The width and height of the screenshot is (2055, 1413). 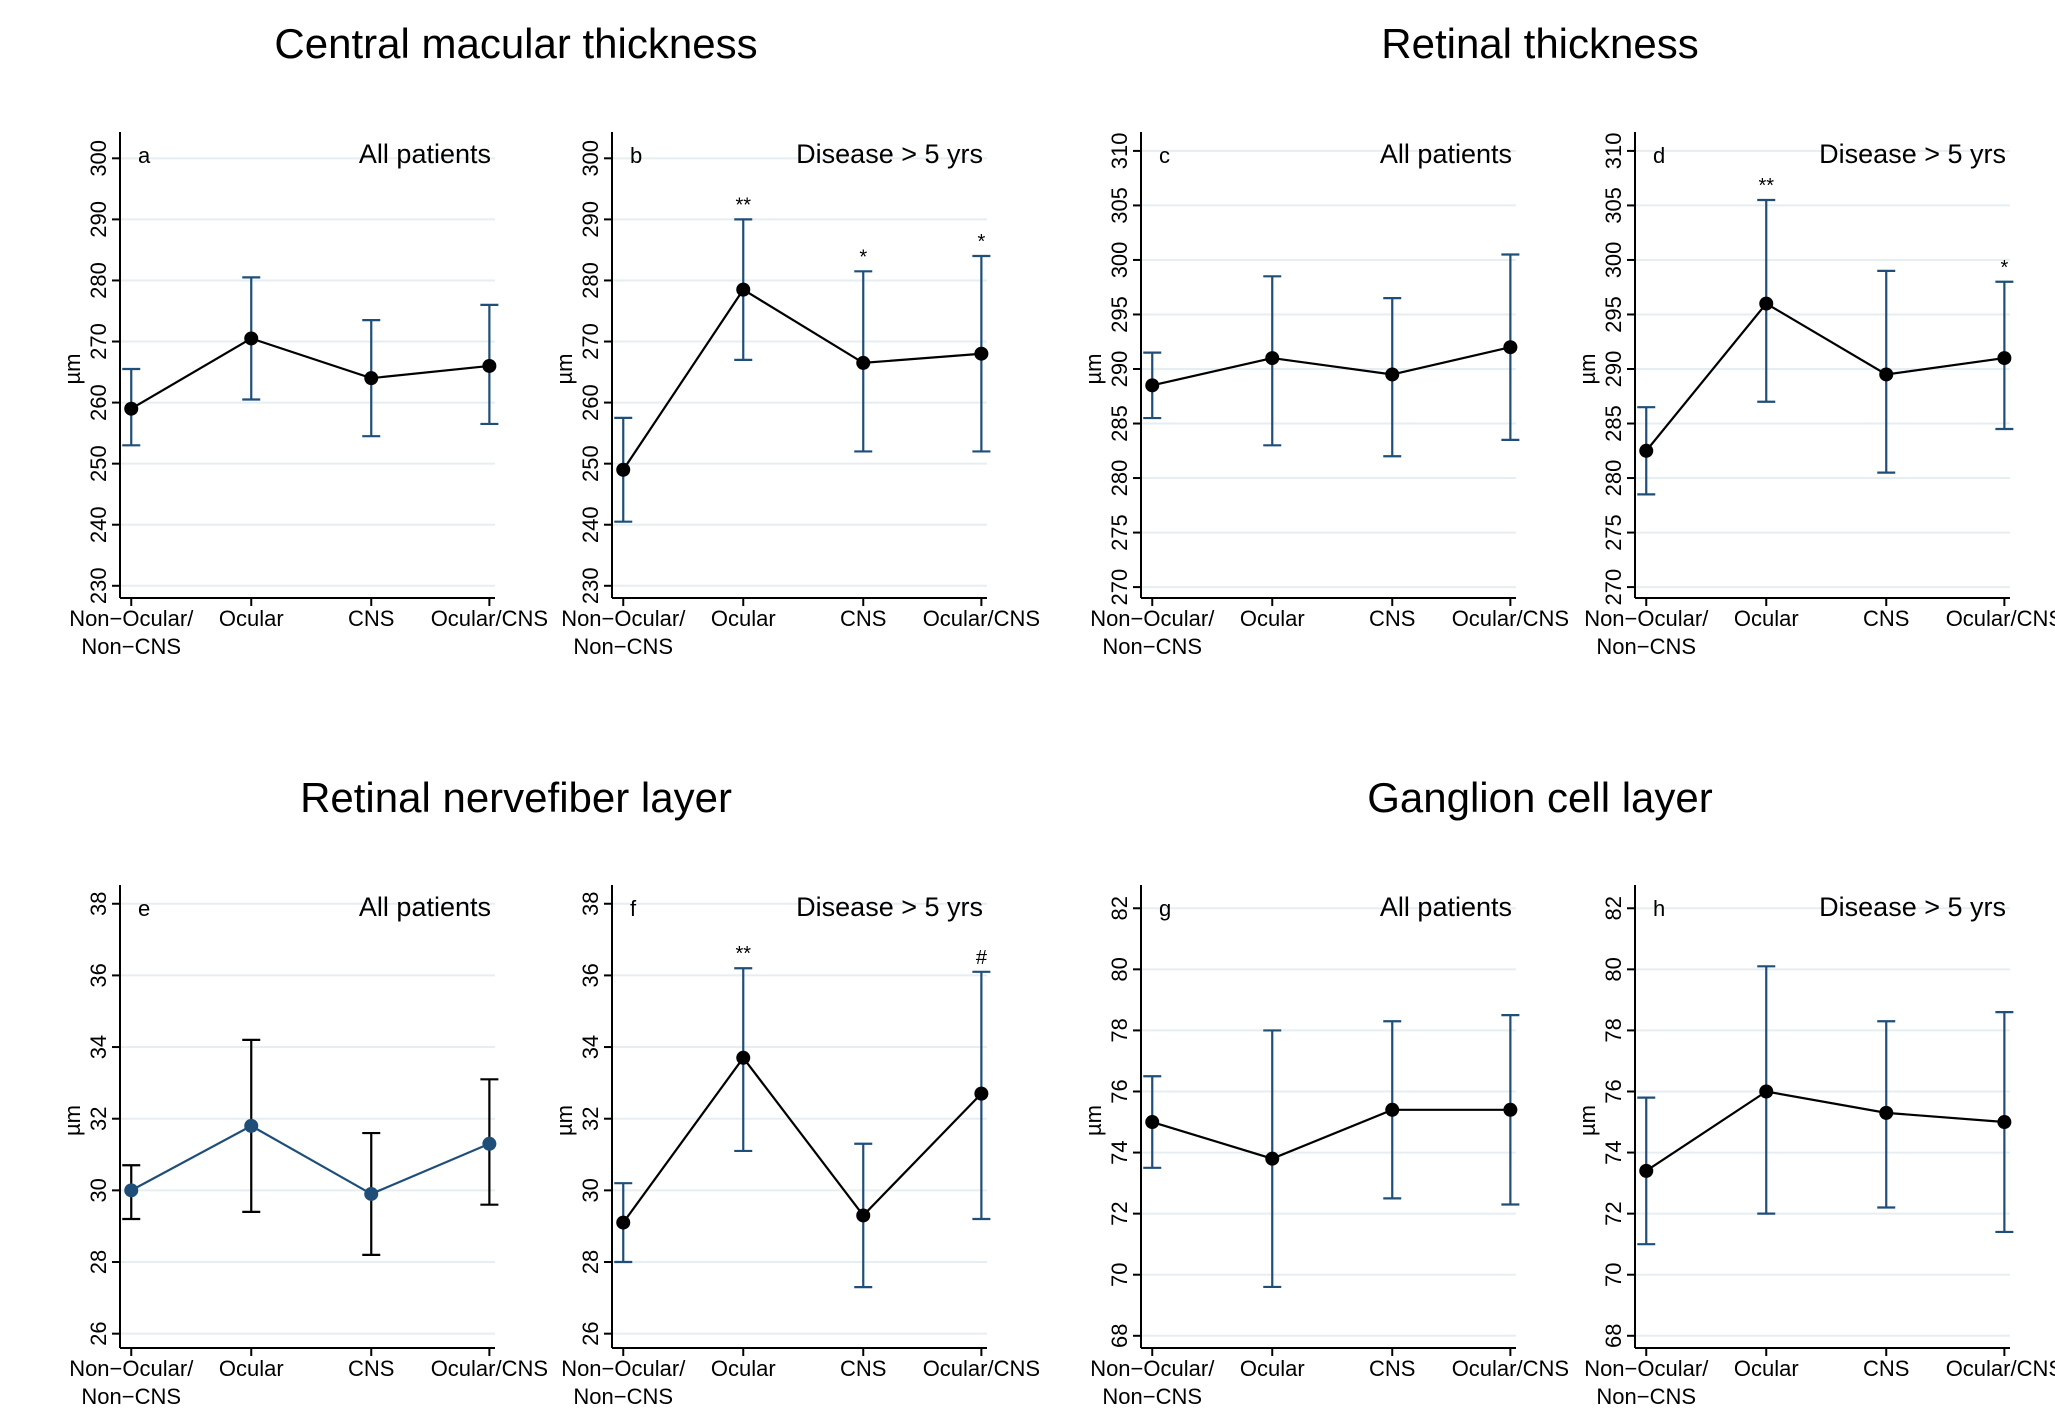 I want to click on panel-letter-g: g, so click(x=1165, y=908).